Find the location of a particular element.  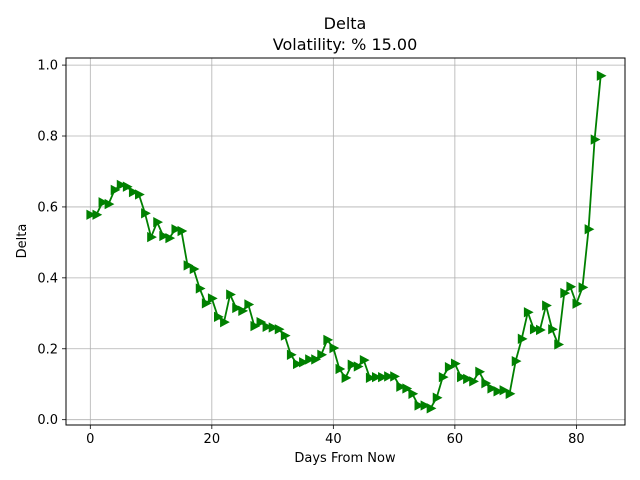

chart-subtitle: Volatility: % 15.00 is located at coordinates (345, 44).